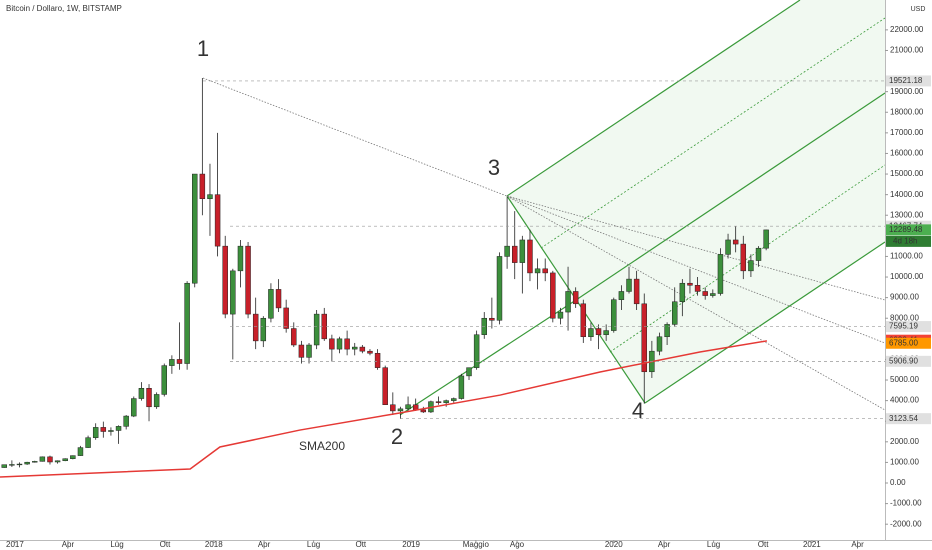  What do you see at coordinates (906, 503) in the screenshot?
I see `y-tick-label: -1000.00` at bounding box center [906, 503].